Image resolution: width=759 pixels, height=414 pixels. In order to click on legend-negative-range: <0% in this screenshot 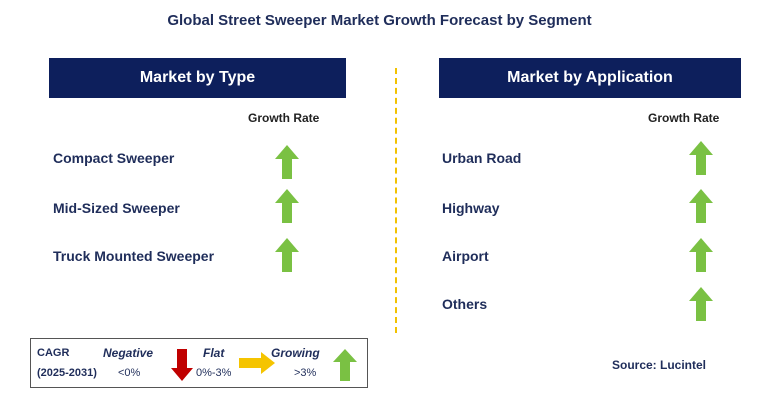, I will do `click(129, 373)`.